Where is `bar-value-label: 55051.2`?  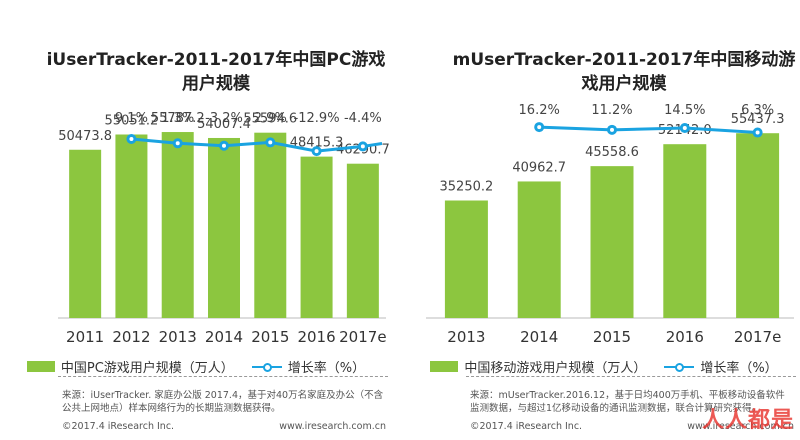
bar-value-label: 55051.2 is located at coordinates (132, 120).